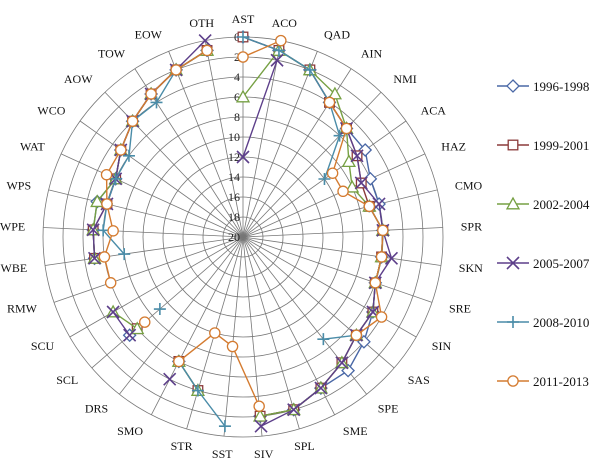 This screenshot has width=609, height=474. Describe the element at coordinates (561, 145) in the screenshot. I see `legend-label: 1999-2001` at that location.